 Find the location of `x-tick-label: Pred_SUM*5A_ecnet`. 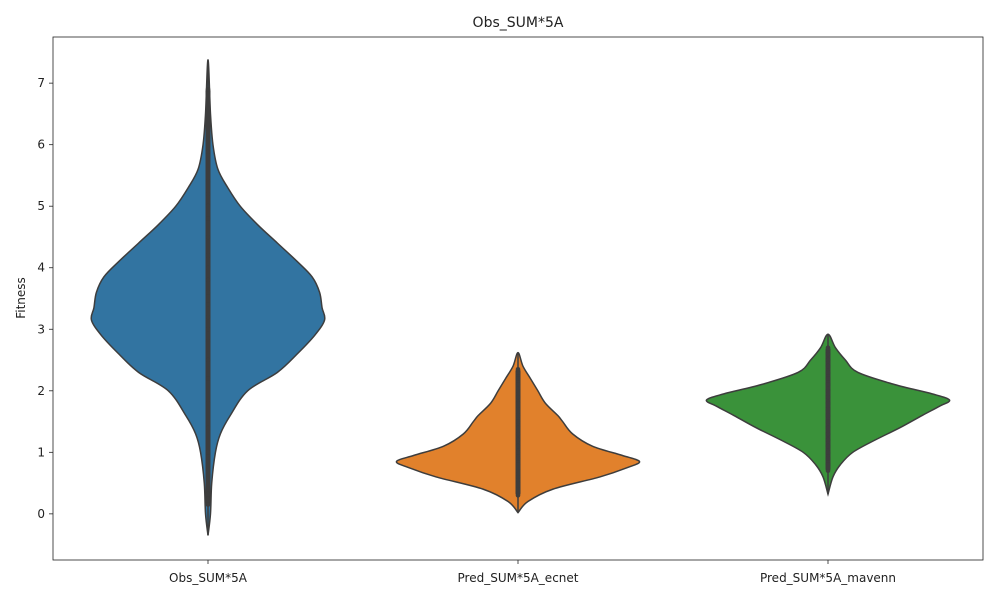

x-tick-label: Pred_SUM*5A_ecnet is located at coordinates (518, 578).